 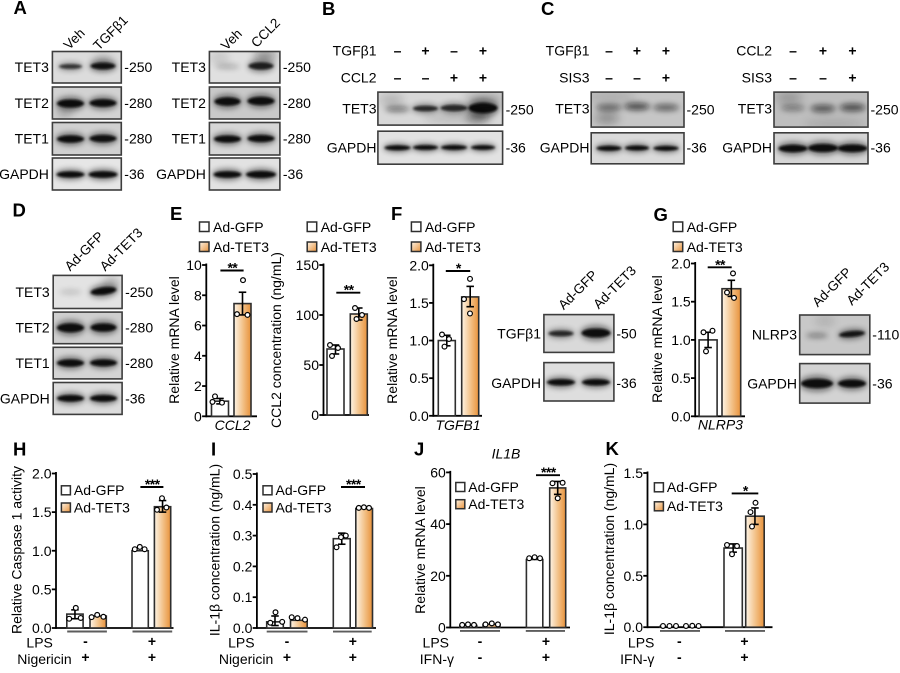 What do you see at coordinates (626, 333) in the screenshot?
I see `svg-text: -50` at bounding box center [626, 333].